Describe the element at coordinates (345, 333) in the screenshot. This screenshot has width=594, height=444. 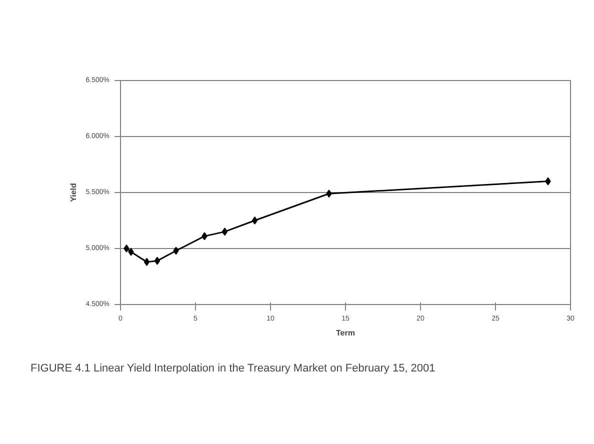
I see `x-axis-title: Term` at that location.